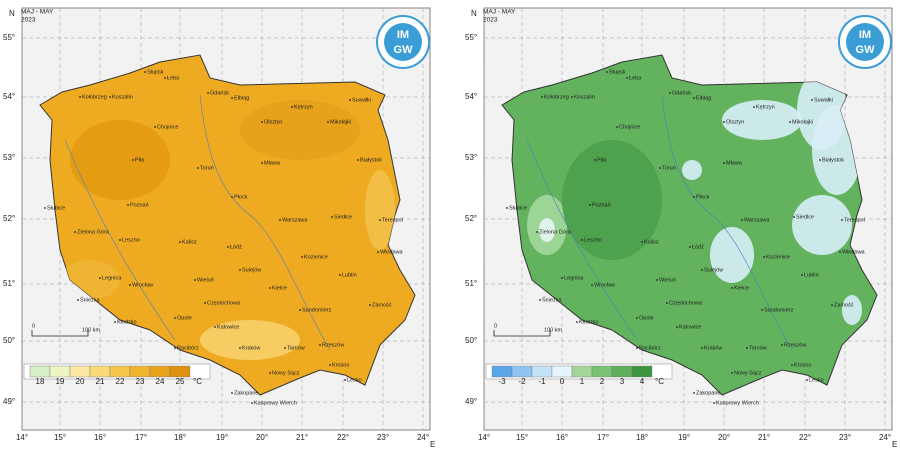 Image resolution: width=900 pixels, height=449 pixels. Describe the element at coordinates (9, 96) in the screenshot. I see `lat-label: 54°` at that location.